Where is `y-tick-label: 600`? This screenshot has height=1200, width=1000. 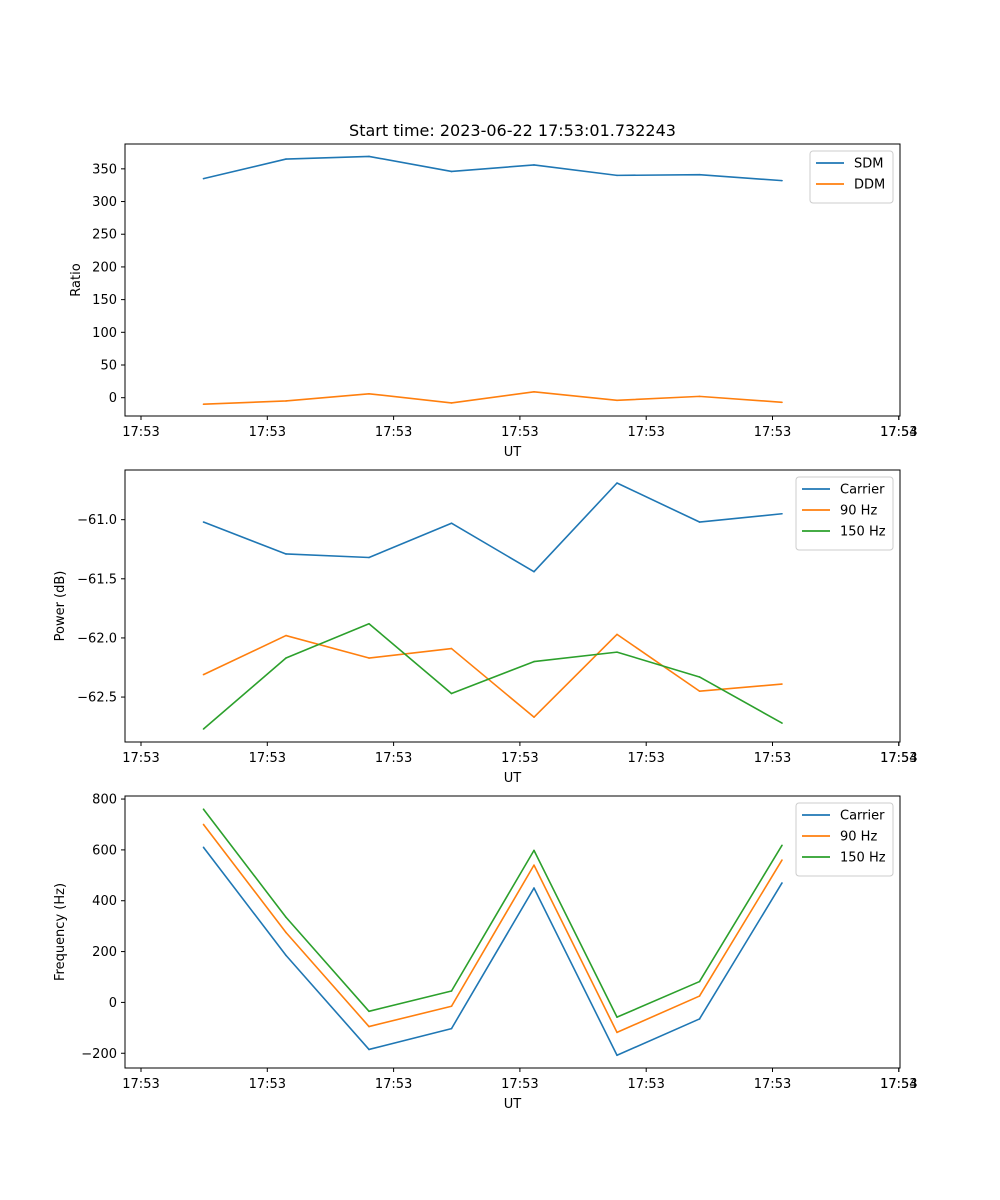 y-tick-label: 600 is located at coordinates (104, 850).